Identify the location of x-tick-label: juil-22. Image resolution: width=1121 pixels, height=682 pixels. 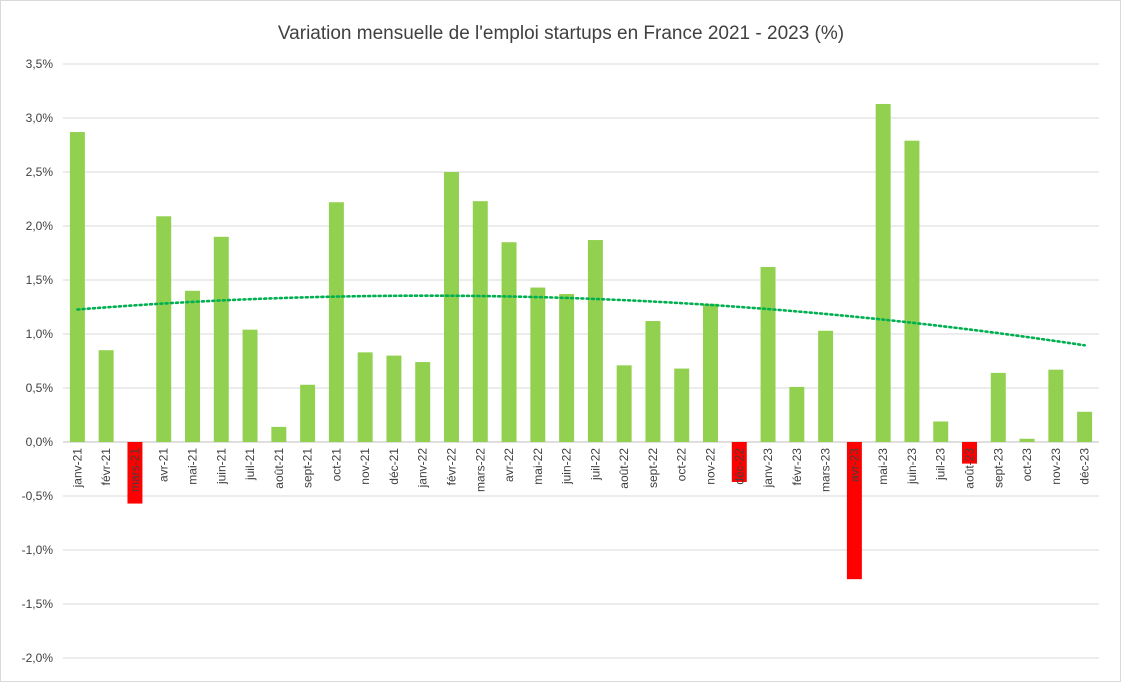
(595, 464).